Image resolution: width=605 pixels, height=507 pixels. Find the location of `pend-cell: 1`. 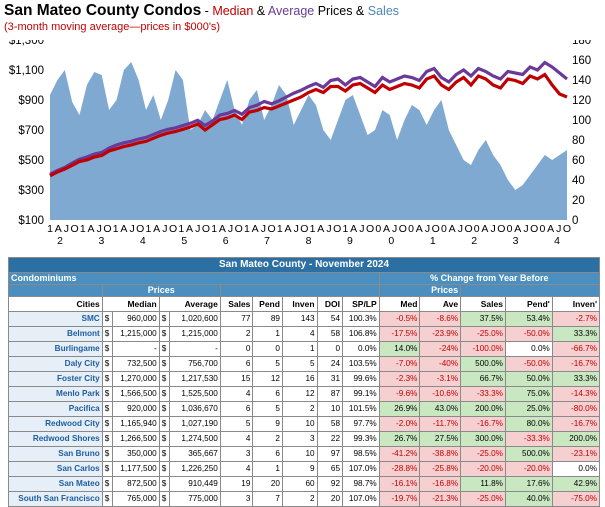

pend-cell: 1 is located at coordinates (267, 469).